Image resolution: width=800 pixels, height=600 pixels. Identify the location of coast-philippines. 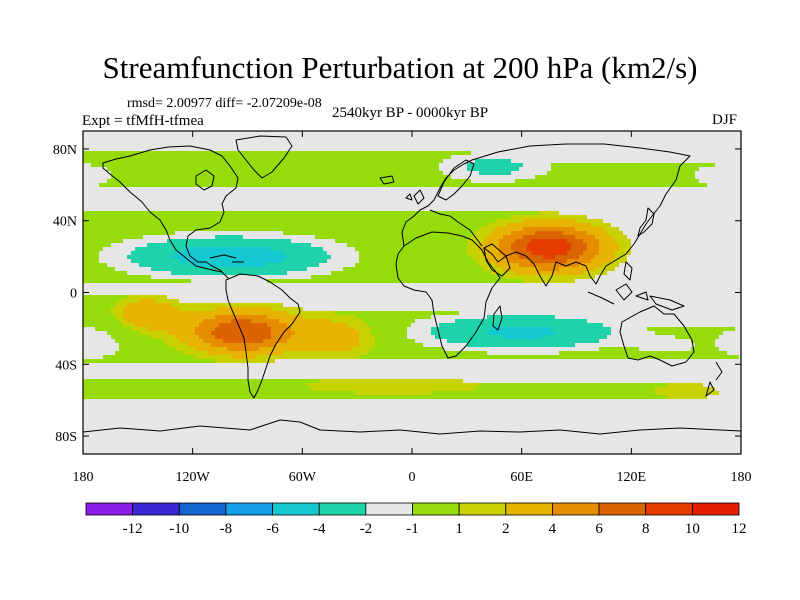
(628, 271).